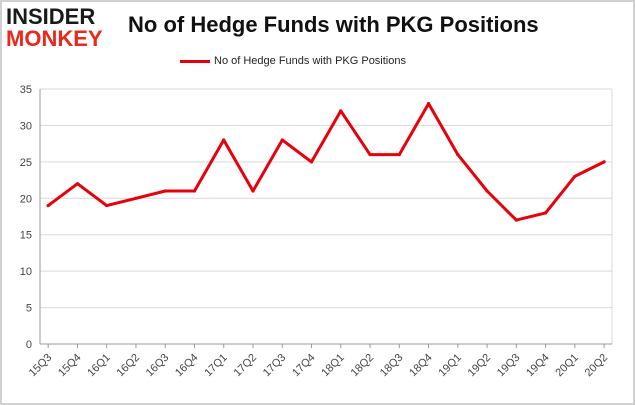 Image resolution: width=635 pixels, height=405 pixels. I want to click on legend: No of Hedge Funds with PKG Positions, so click(293, 61).